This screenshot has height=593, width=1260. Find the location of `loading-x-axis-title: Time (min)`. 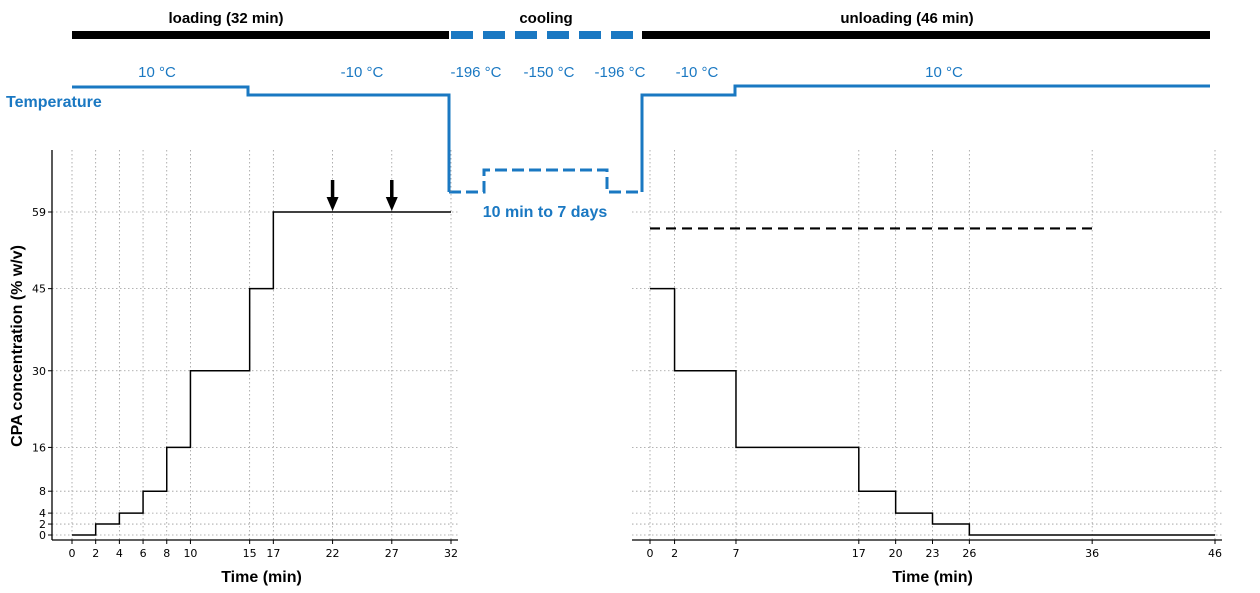

loading-x-axis-title: Time (min) is located at coordinates (261, 577).